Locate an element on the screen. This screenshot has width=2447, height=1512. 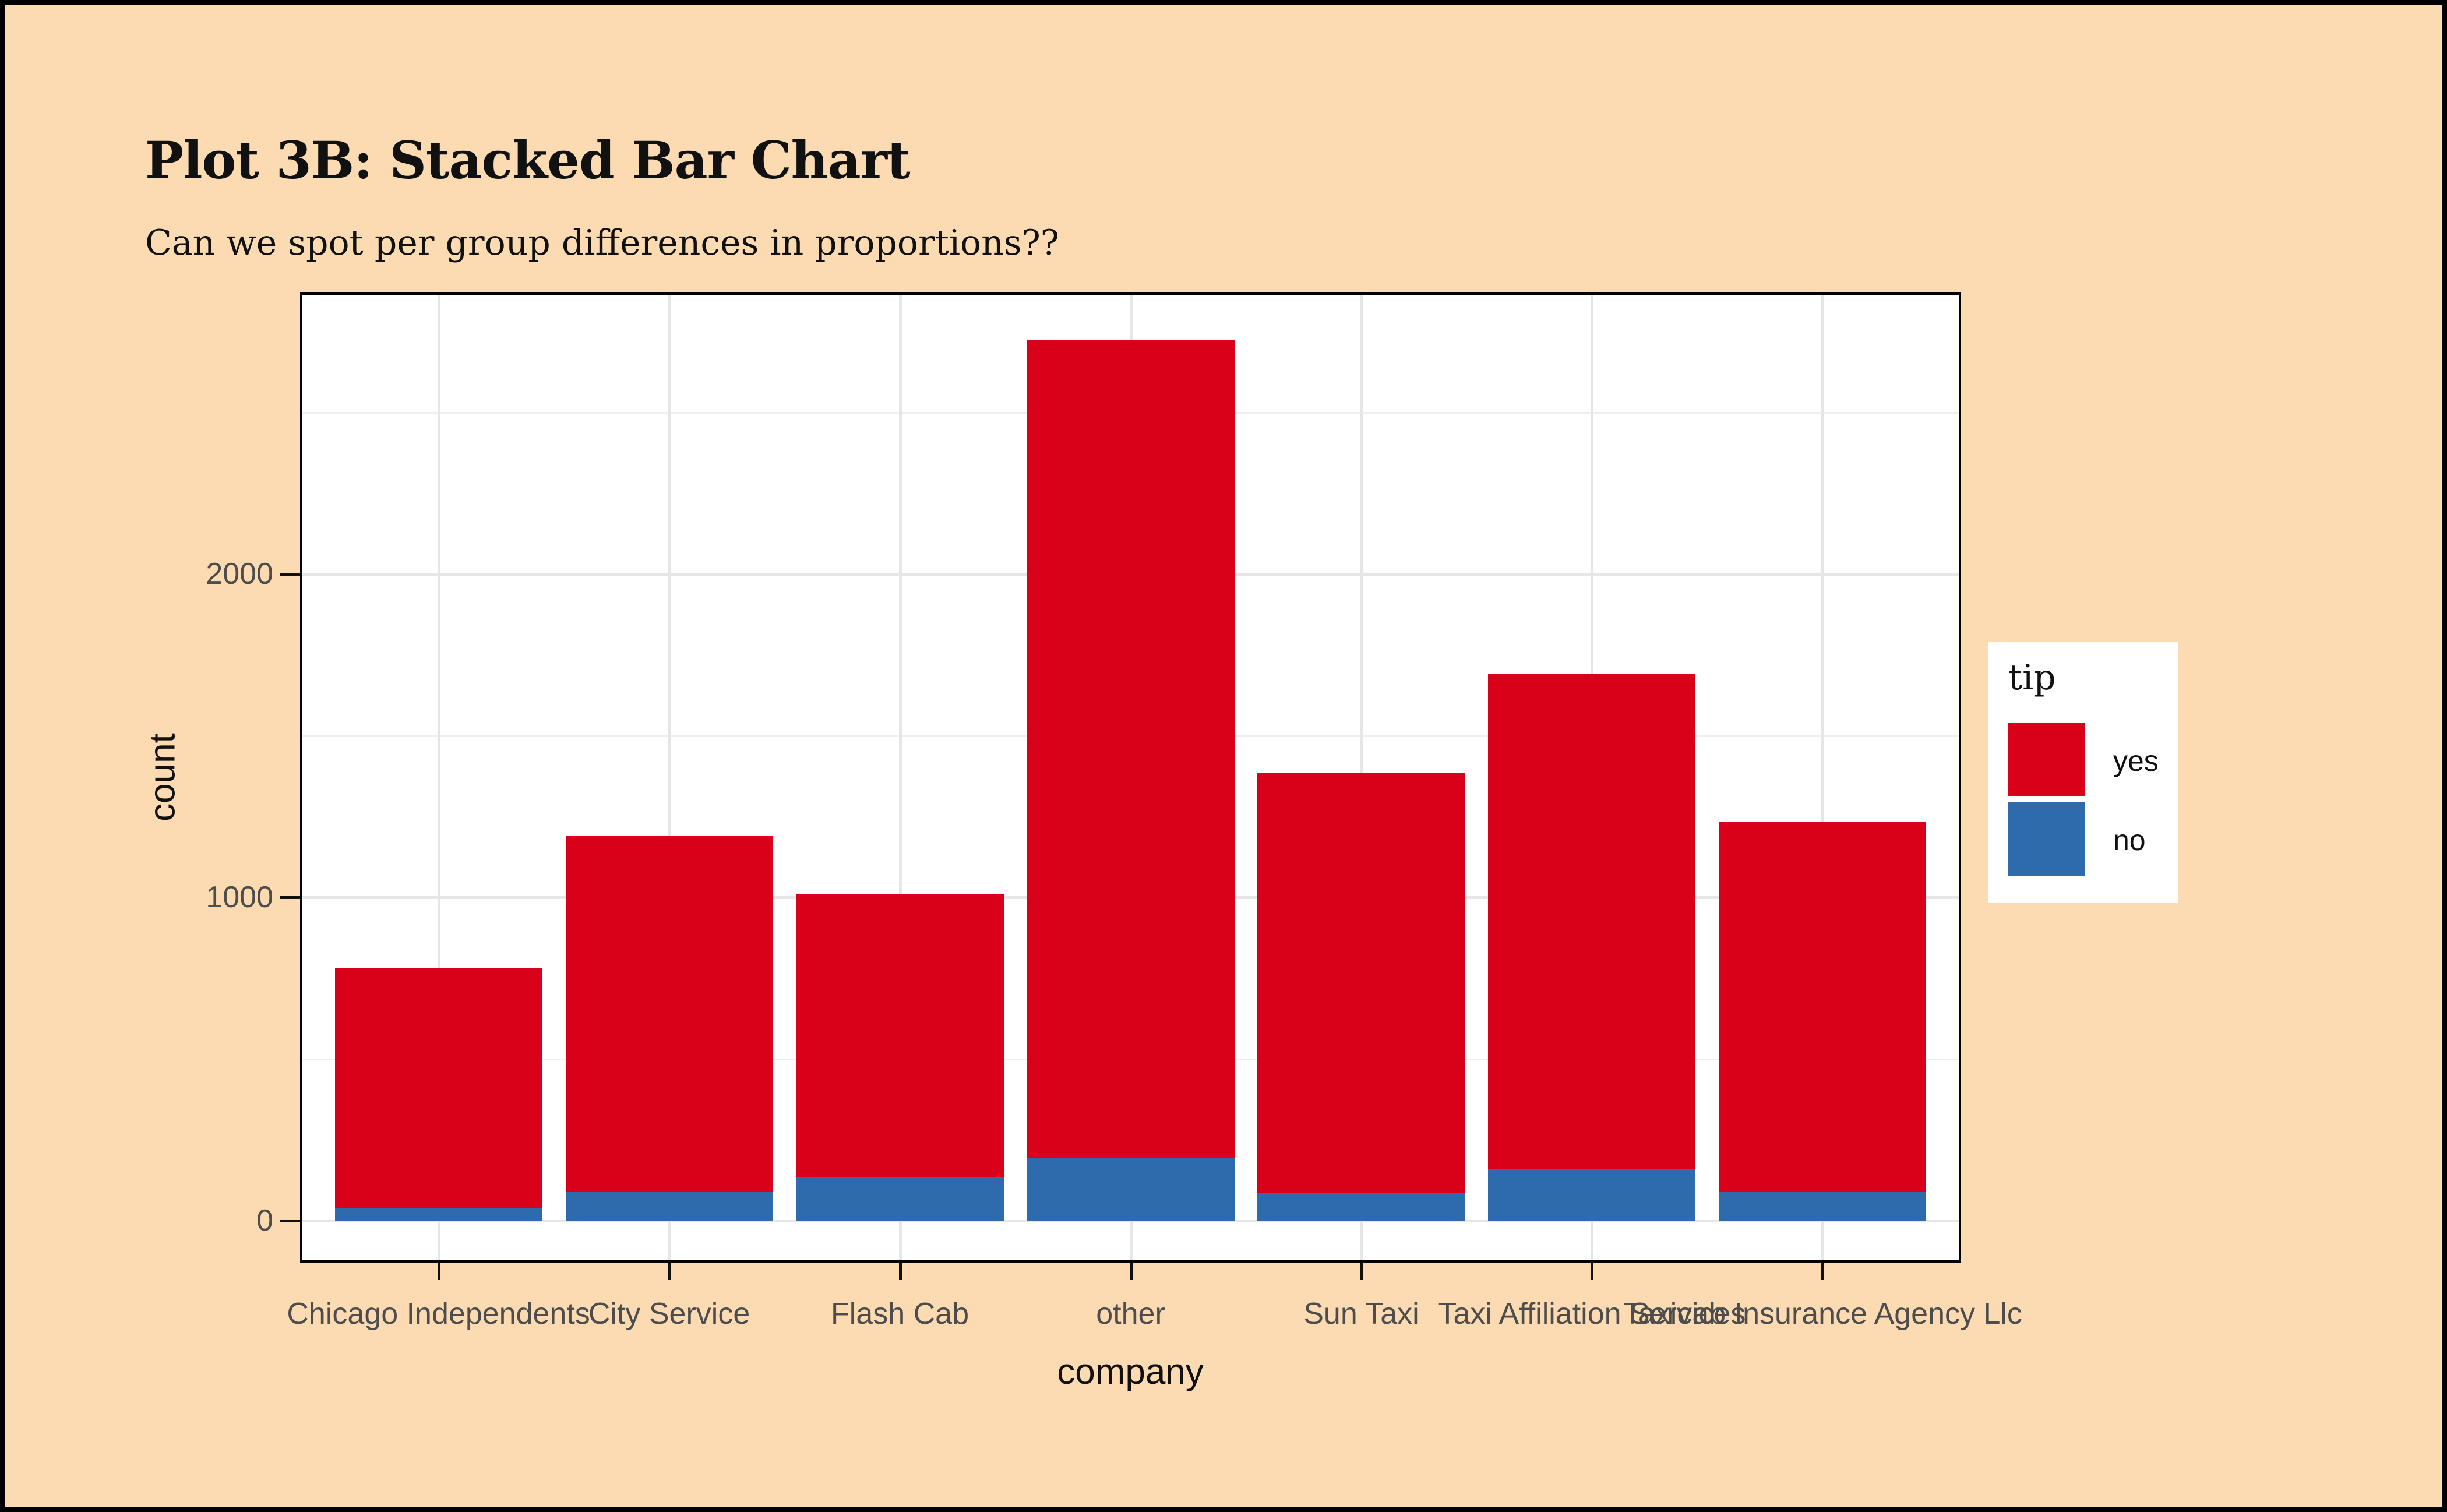
legend-label-yes: yes is located at coordinates (2136, 761).